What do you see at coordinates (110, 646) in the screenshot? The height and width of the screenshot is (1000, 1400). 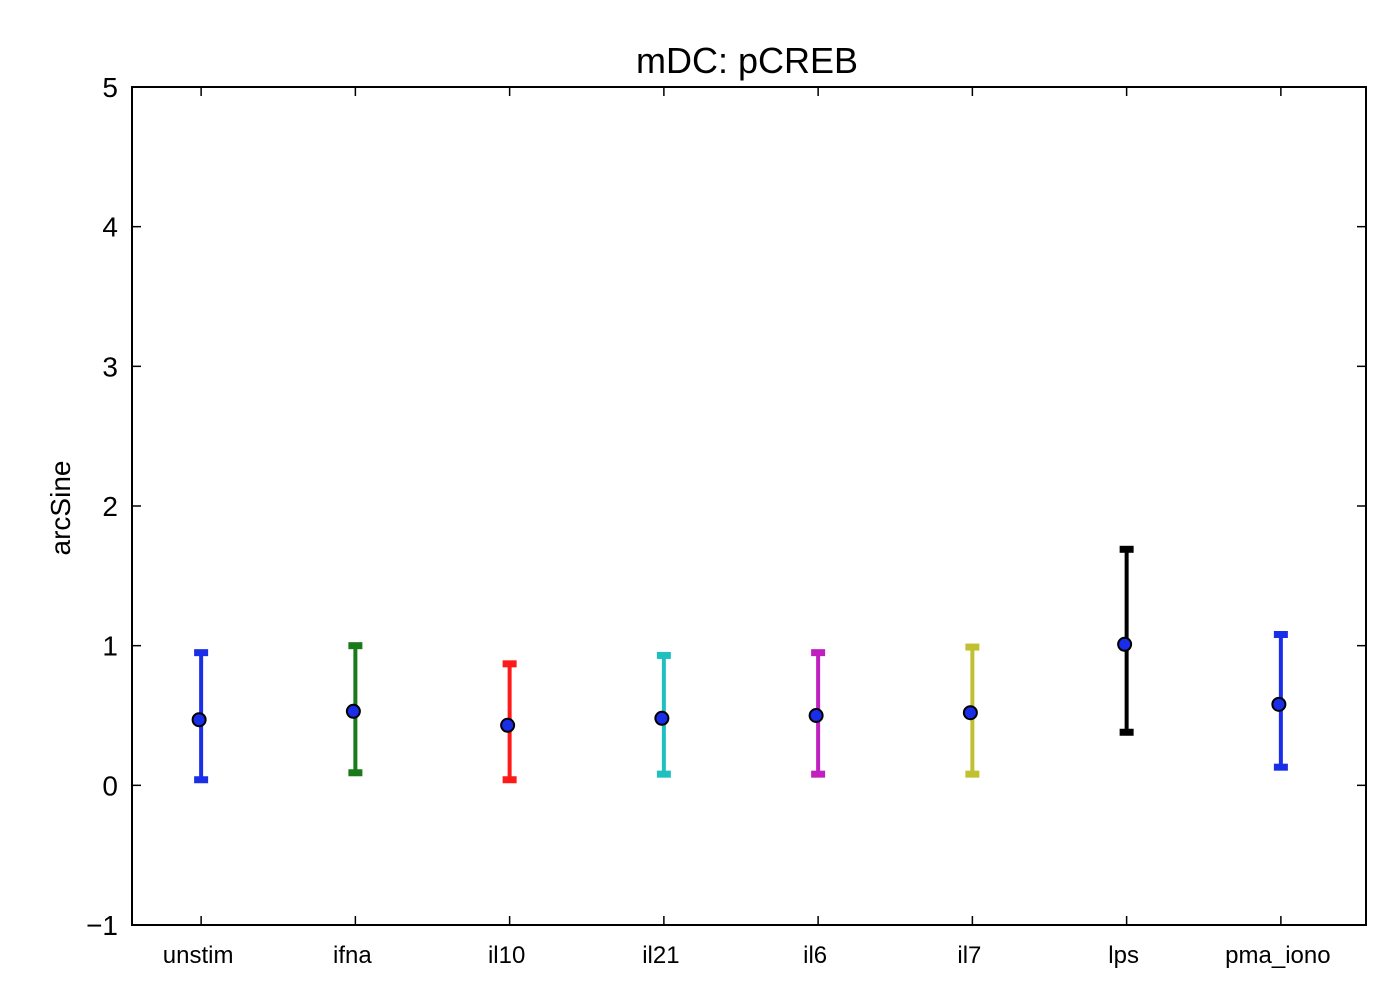 I see `y-tick-label: 1` at bounding box center [110, 646].